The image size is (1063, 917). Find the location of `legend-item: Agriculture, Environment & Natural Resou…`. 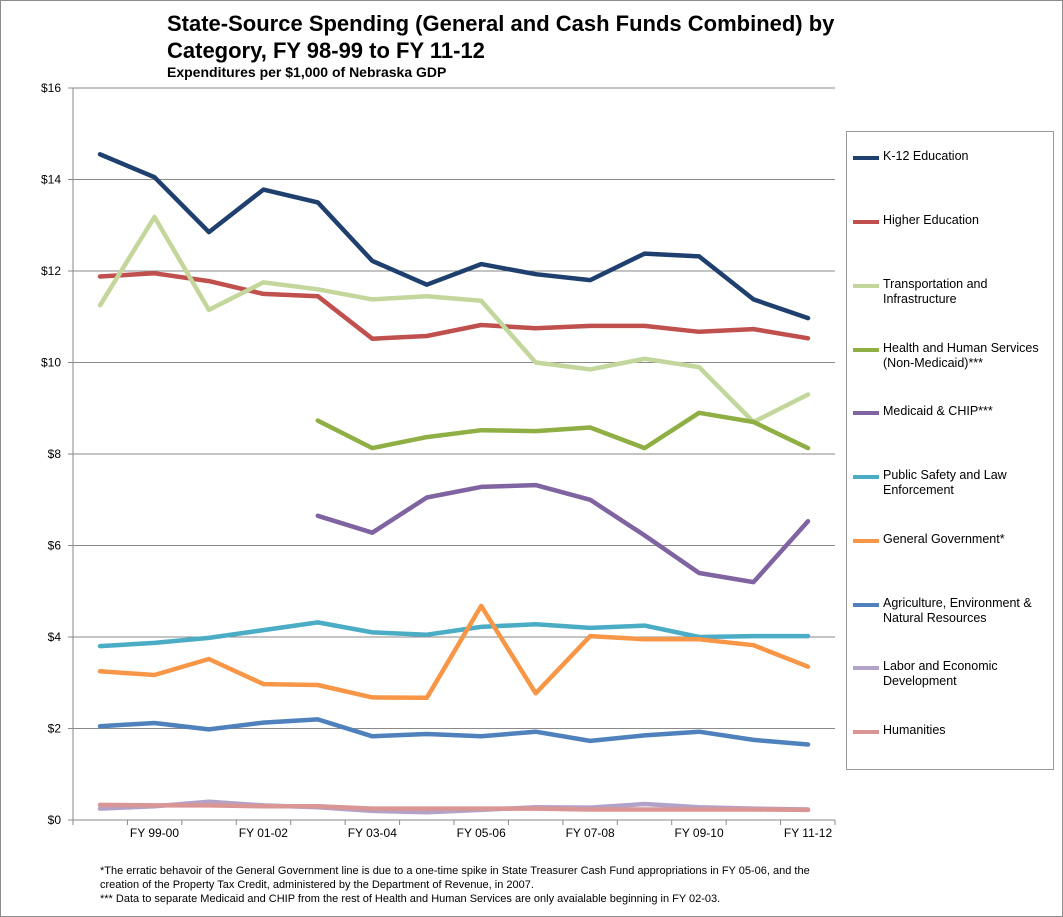

legend-item: Agriculture, Environment & Natural Resou… is located at coordinates (953, 611).